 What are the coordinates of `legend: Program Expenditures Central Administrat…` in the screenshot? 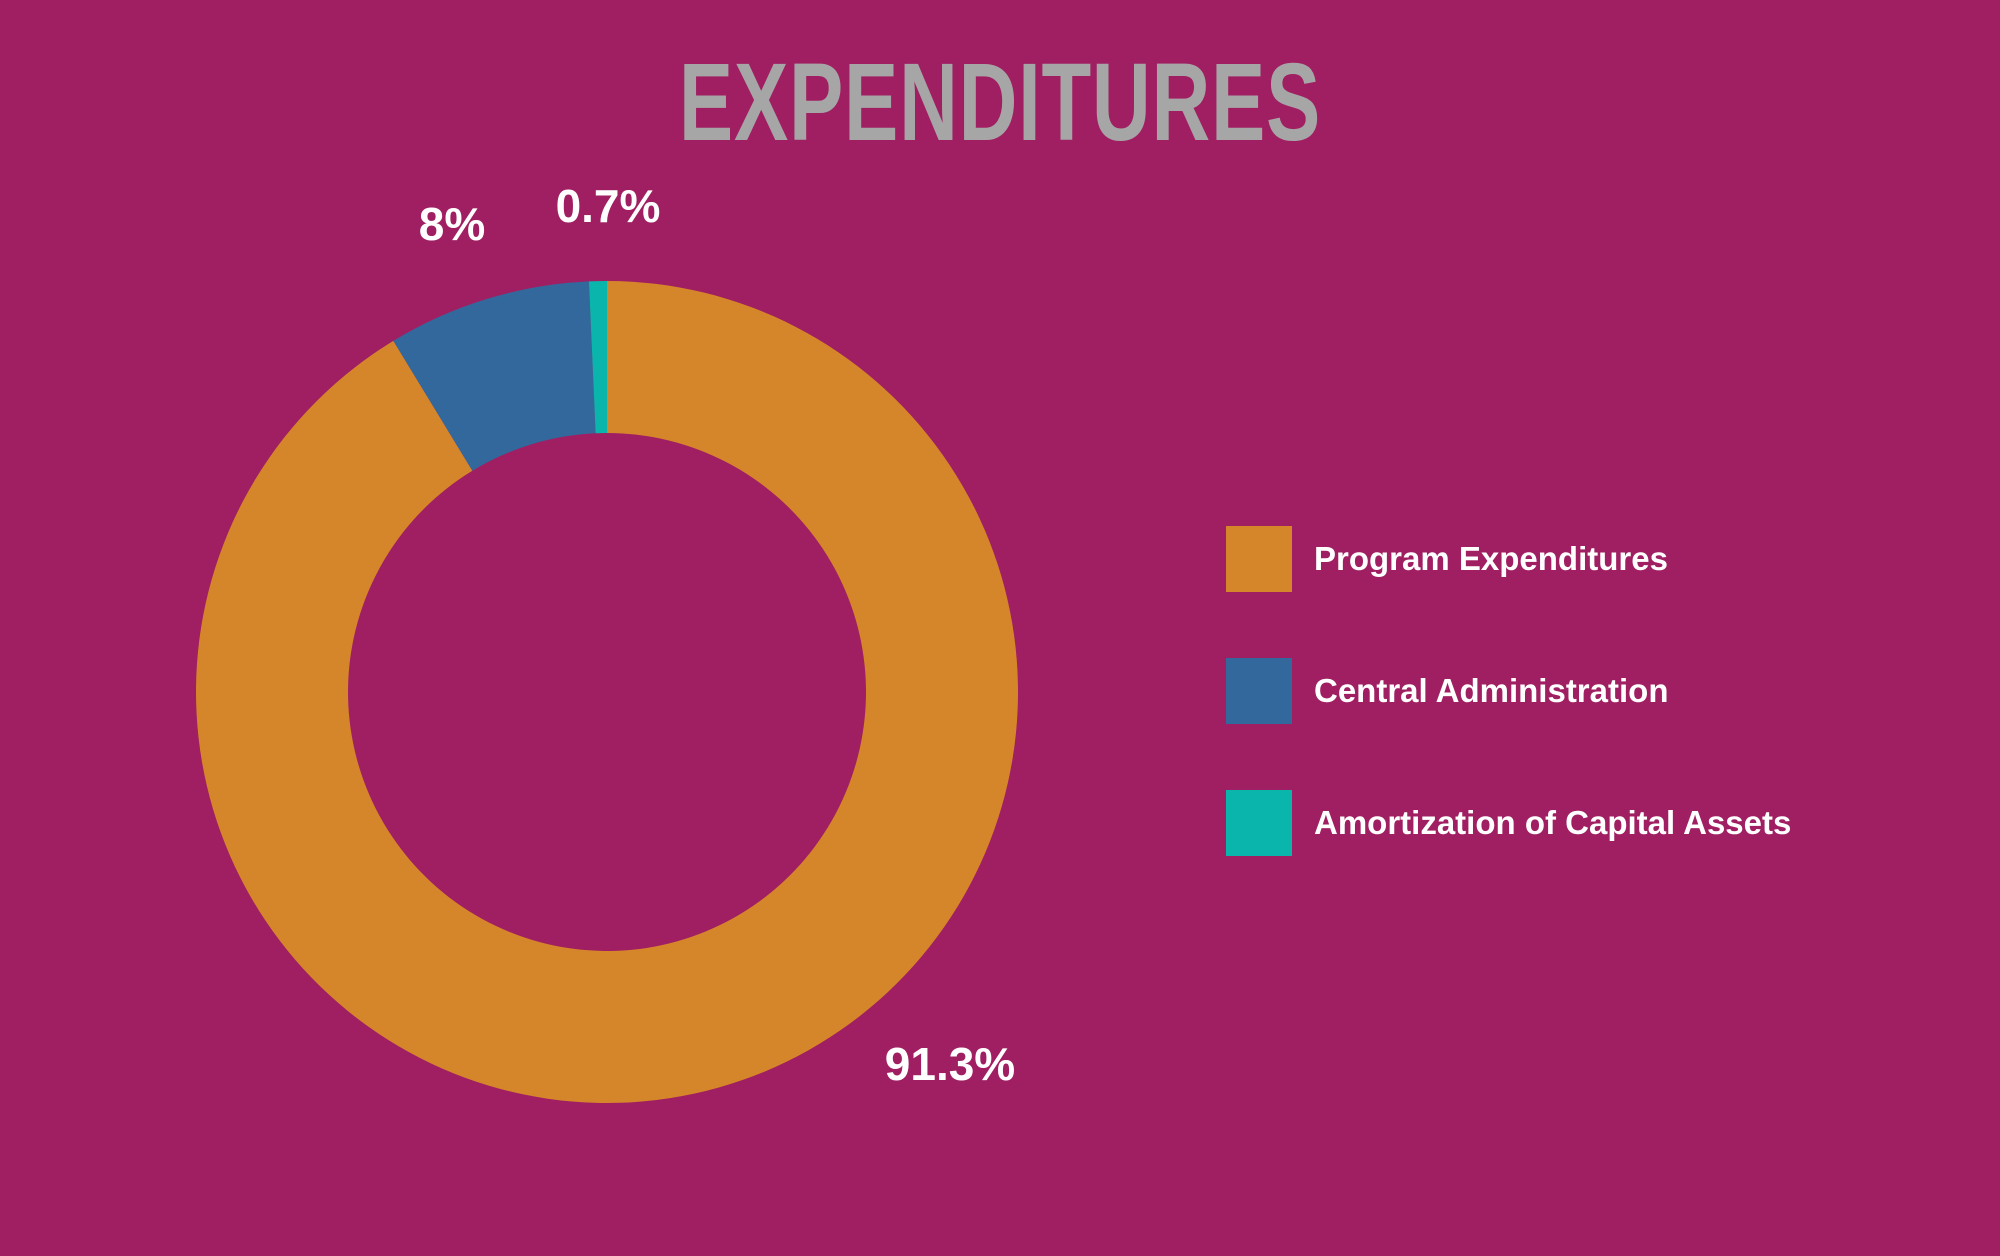 It's located at (1576, 724).